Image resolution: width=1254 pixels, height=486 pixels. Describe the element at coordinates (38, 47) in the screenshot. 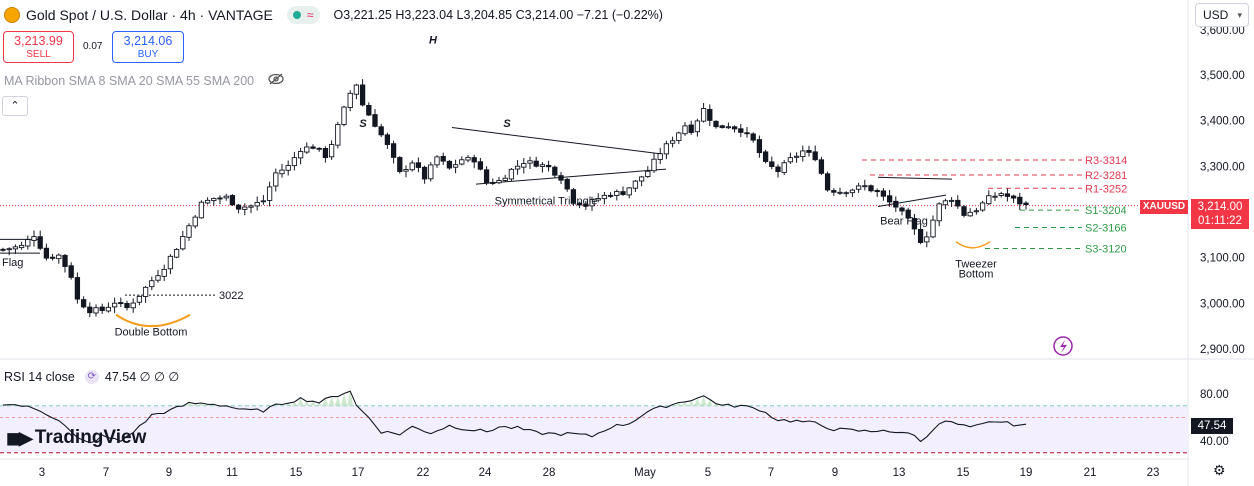

I see `sell-button: 3,213.99 SELL` at that location.